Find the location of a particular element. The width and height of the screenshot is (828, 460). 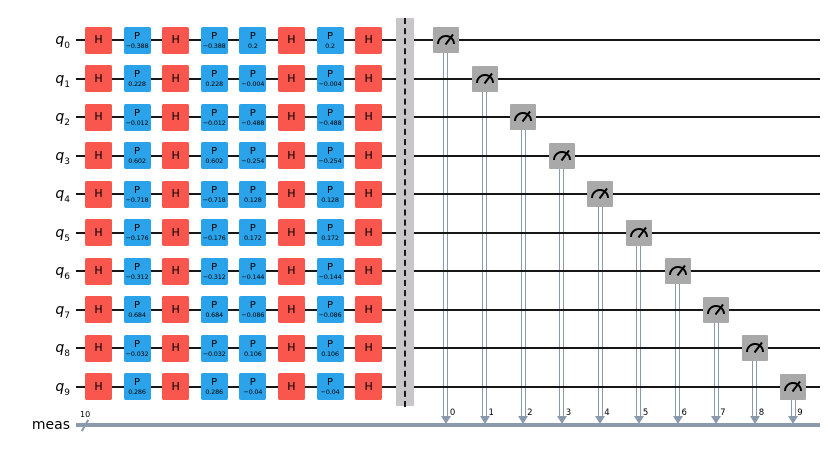

qubit-label: q7 is located at coordinates (62, 311).